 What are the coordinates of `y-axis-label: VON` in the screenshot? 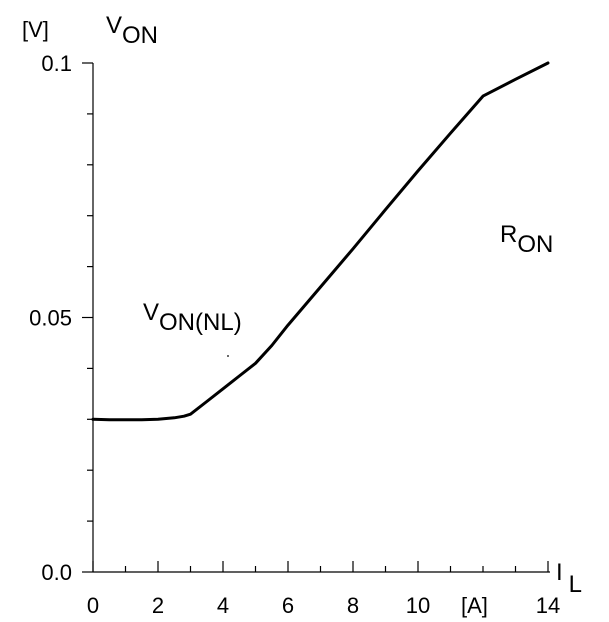 It's located at (132, 30).